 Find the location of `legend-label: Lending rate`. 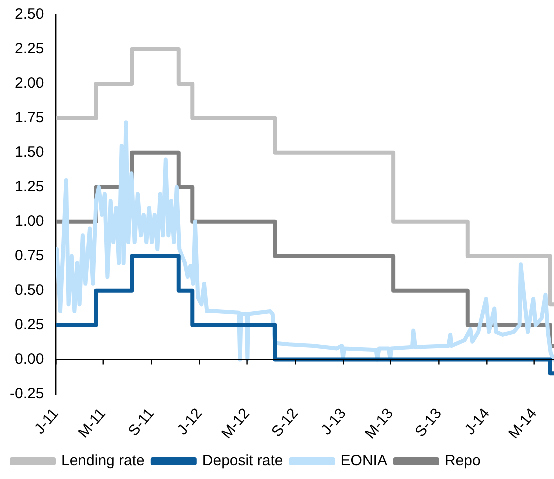

legend-label: Lending rate is located at coordinates (103, 461).